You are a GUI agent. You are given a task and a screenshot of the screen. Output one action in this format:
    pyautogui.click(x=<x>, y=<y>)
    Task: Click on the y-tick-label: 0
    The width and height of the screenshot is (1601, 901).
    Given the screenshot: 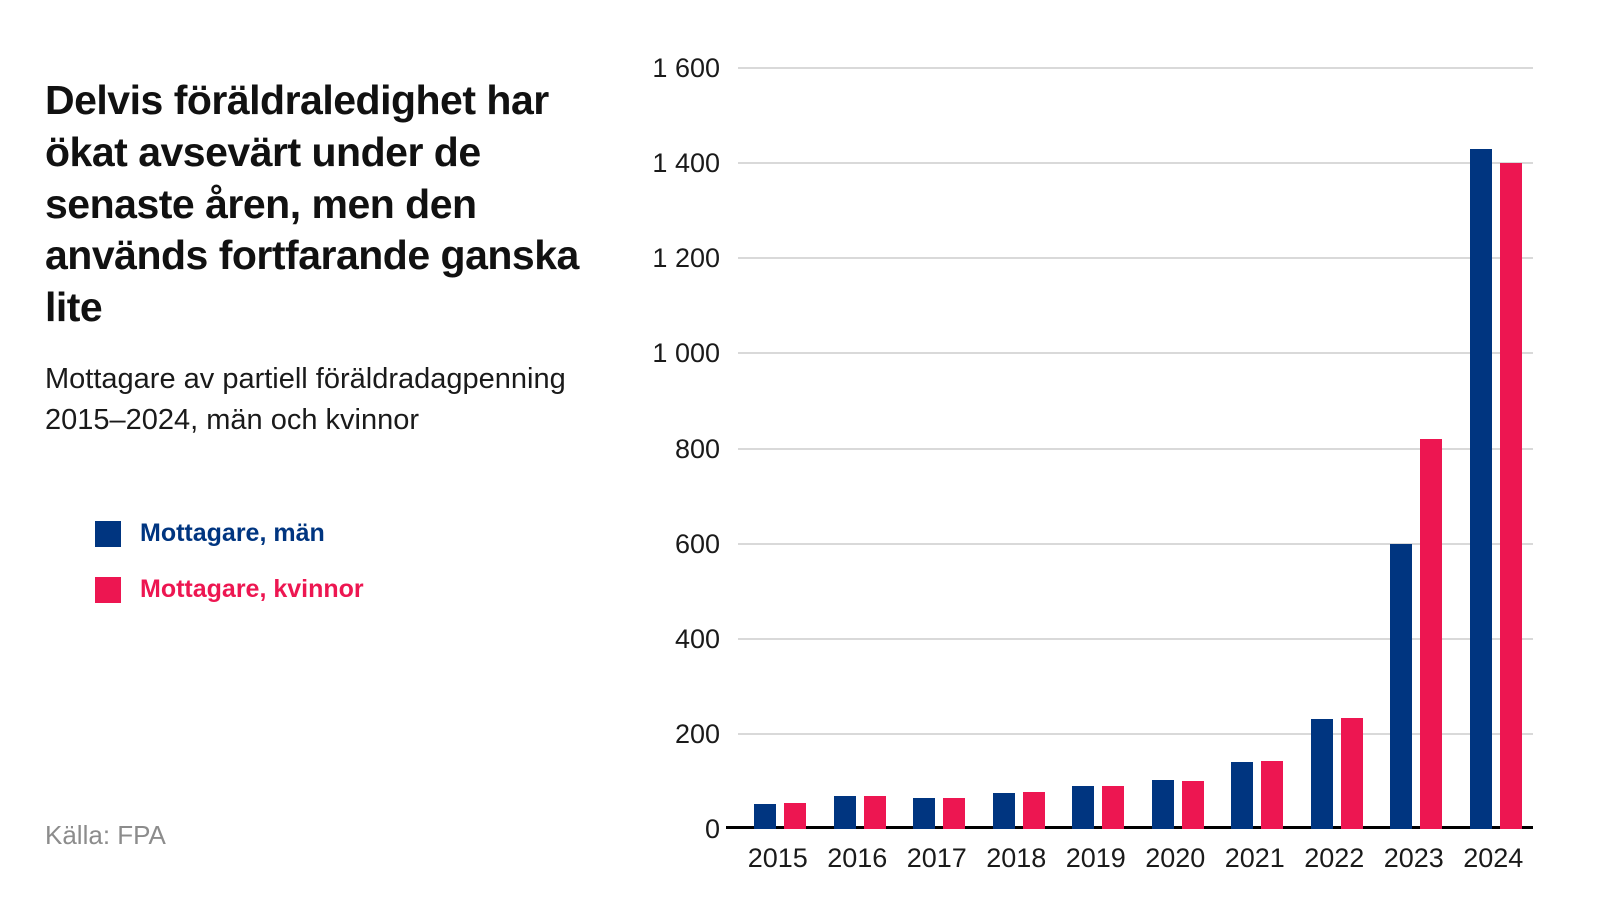 What is the action you would take?
    pyautogui.click(x=712, y=829)
    